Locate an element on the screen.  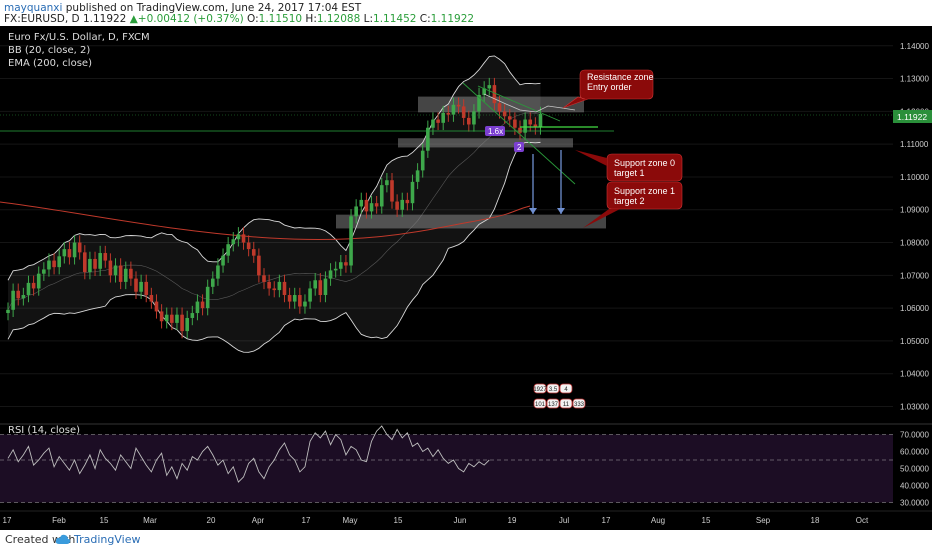
last-price-value: 1.11922 is located at coordinates (912, 117).